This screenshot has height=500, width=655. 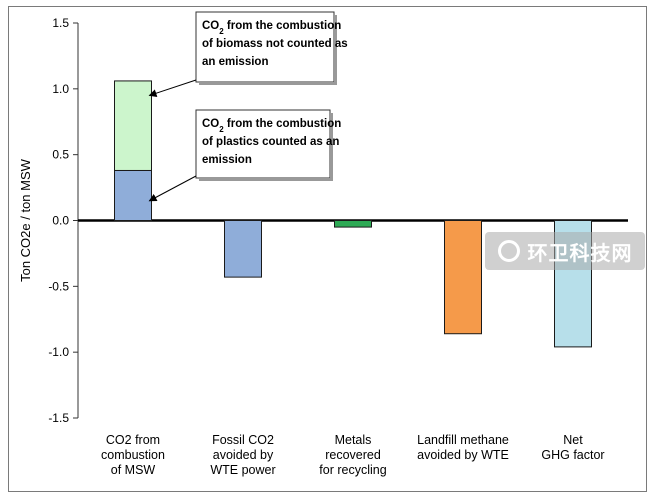 I want to click on y-axis-label: Ton CO2e / ton MSW, so click(x=25, y=220).